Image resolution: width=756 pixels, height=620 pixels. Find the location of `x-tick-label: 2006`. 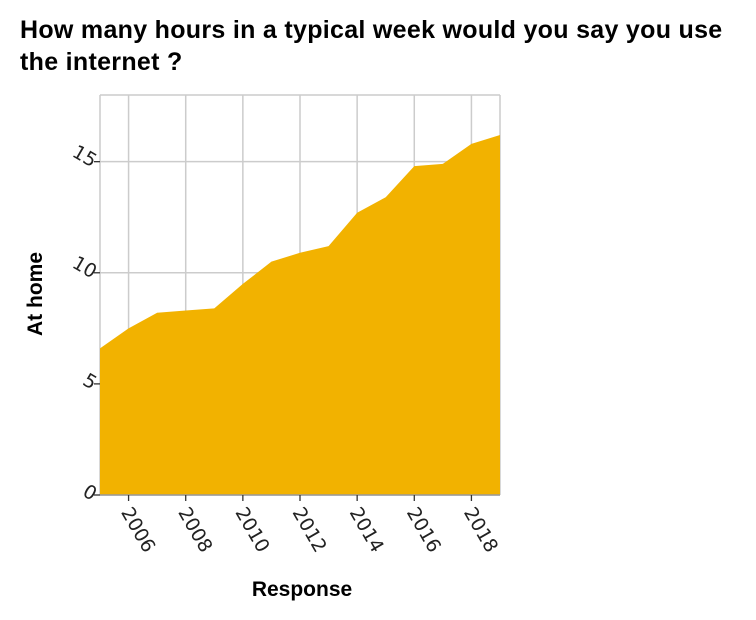

x-tick-label: 2006 is located at coordinates (137, 530).